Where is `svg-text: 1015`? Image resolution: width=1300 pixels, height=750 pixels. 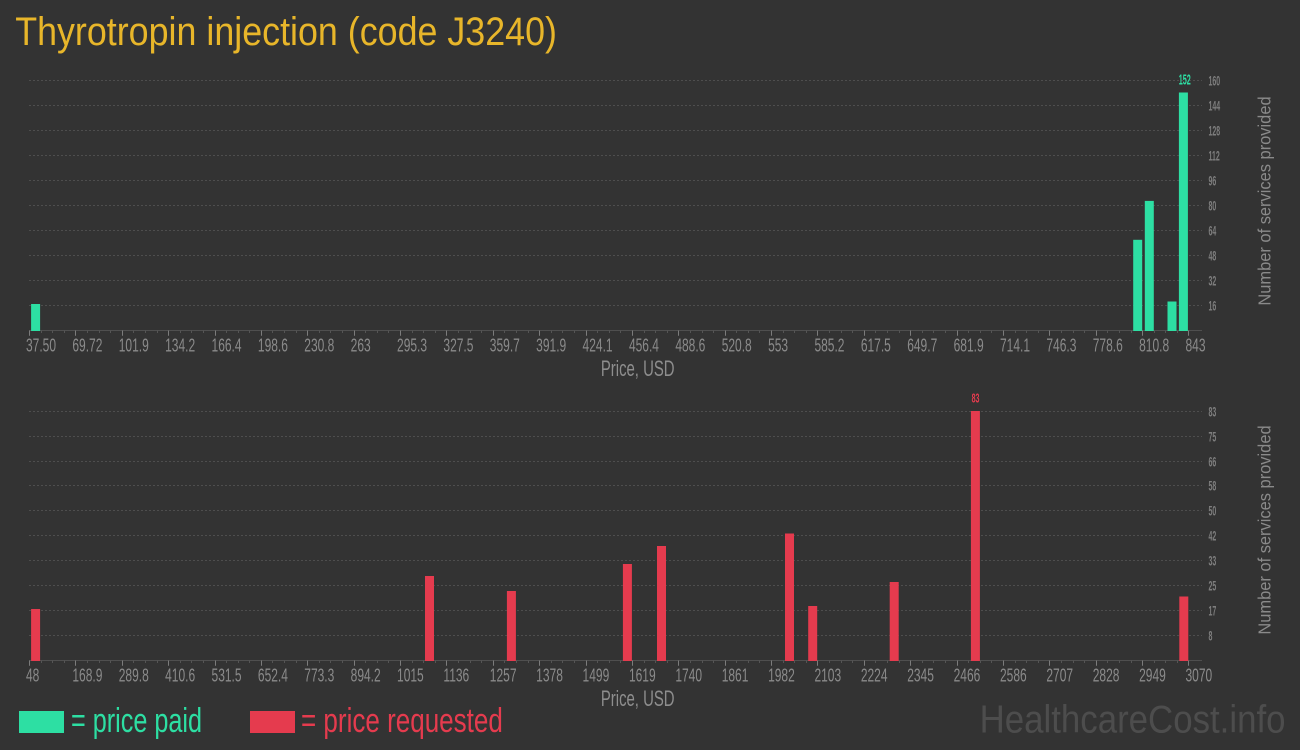 svg-text: 1015 is located at coordinates (410, 676).